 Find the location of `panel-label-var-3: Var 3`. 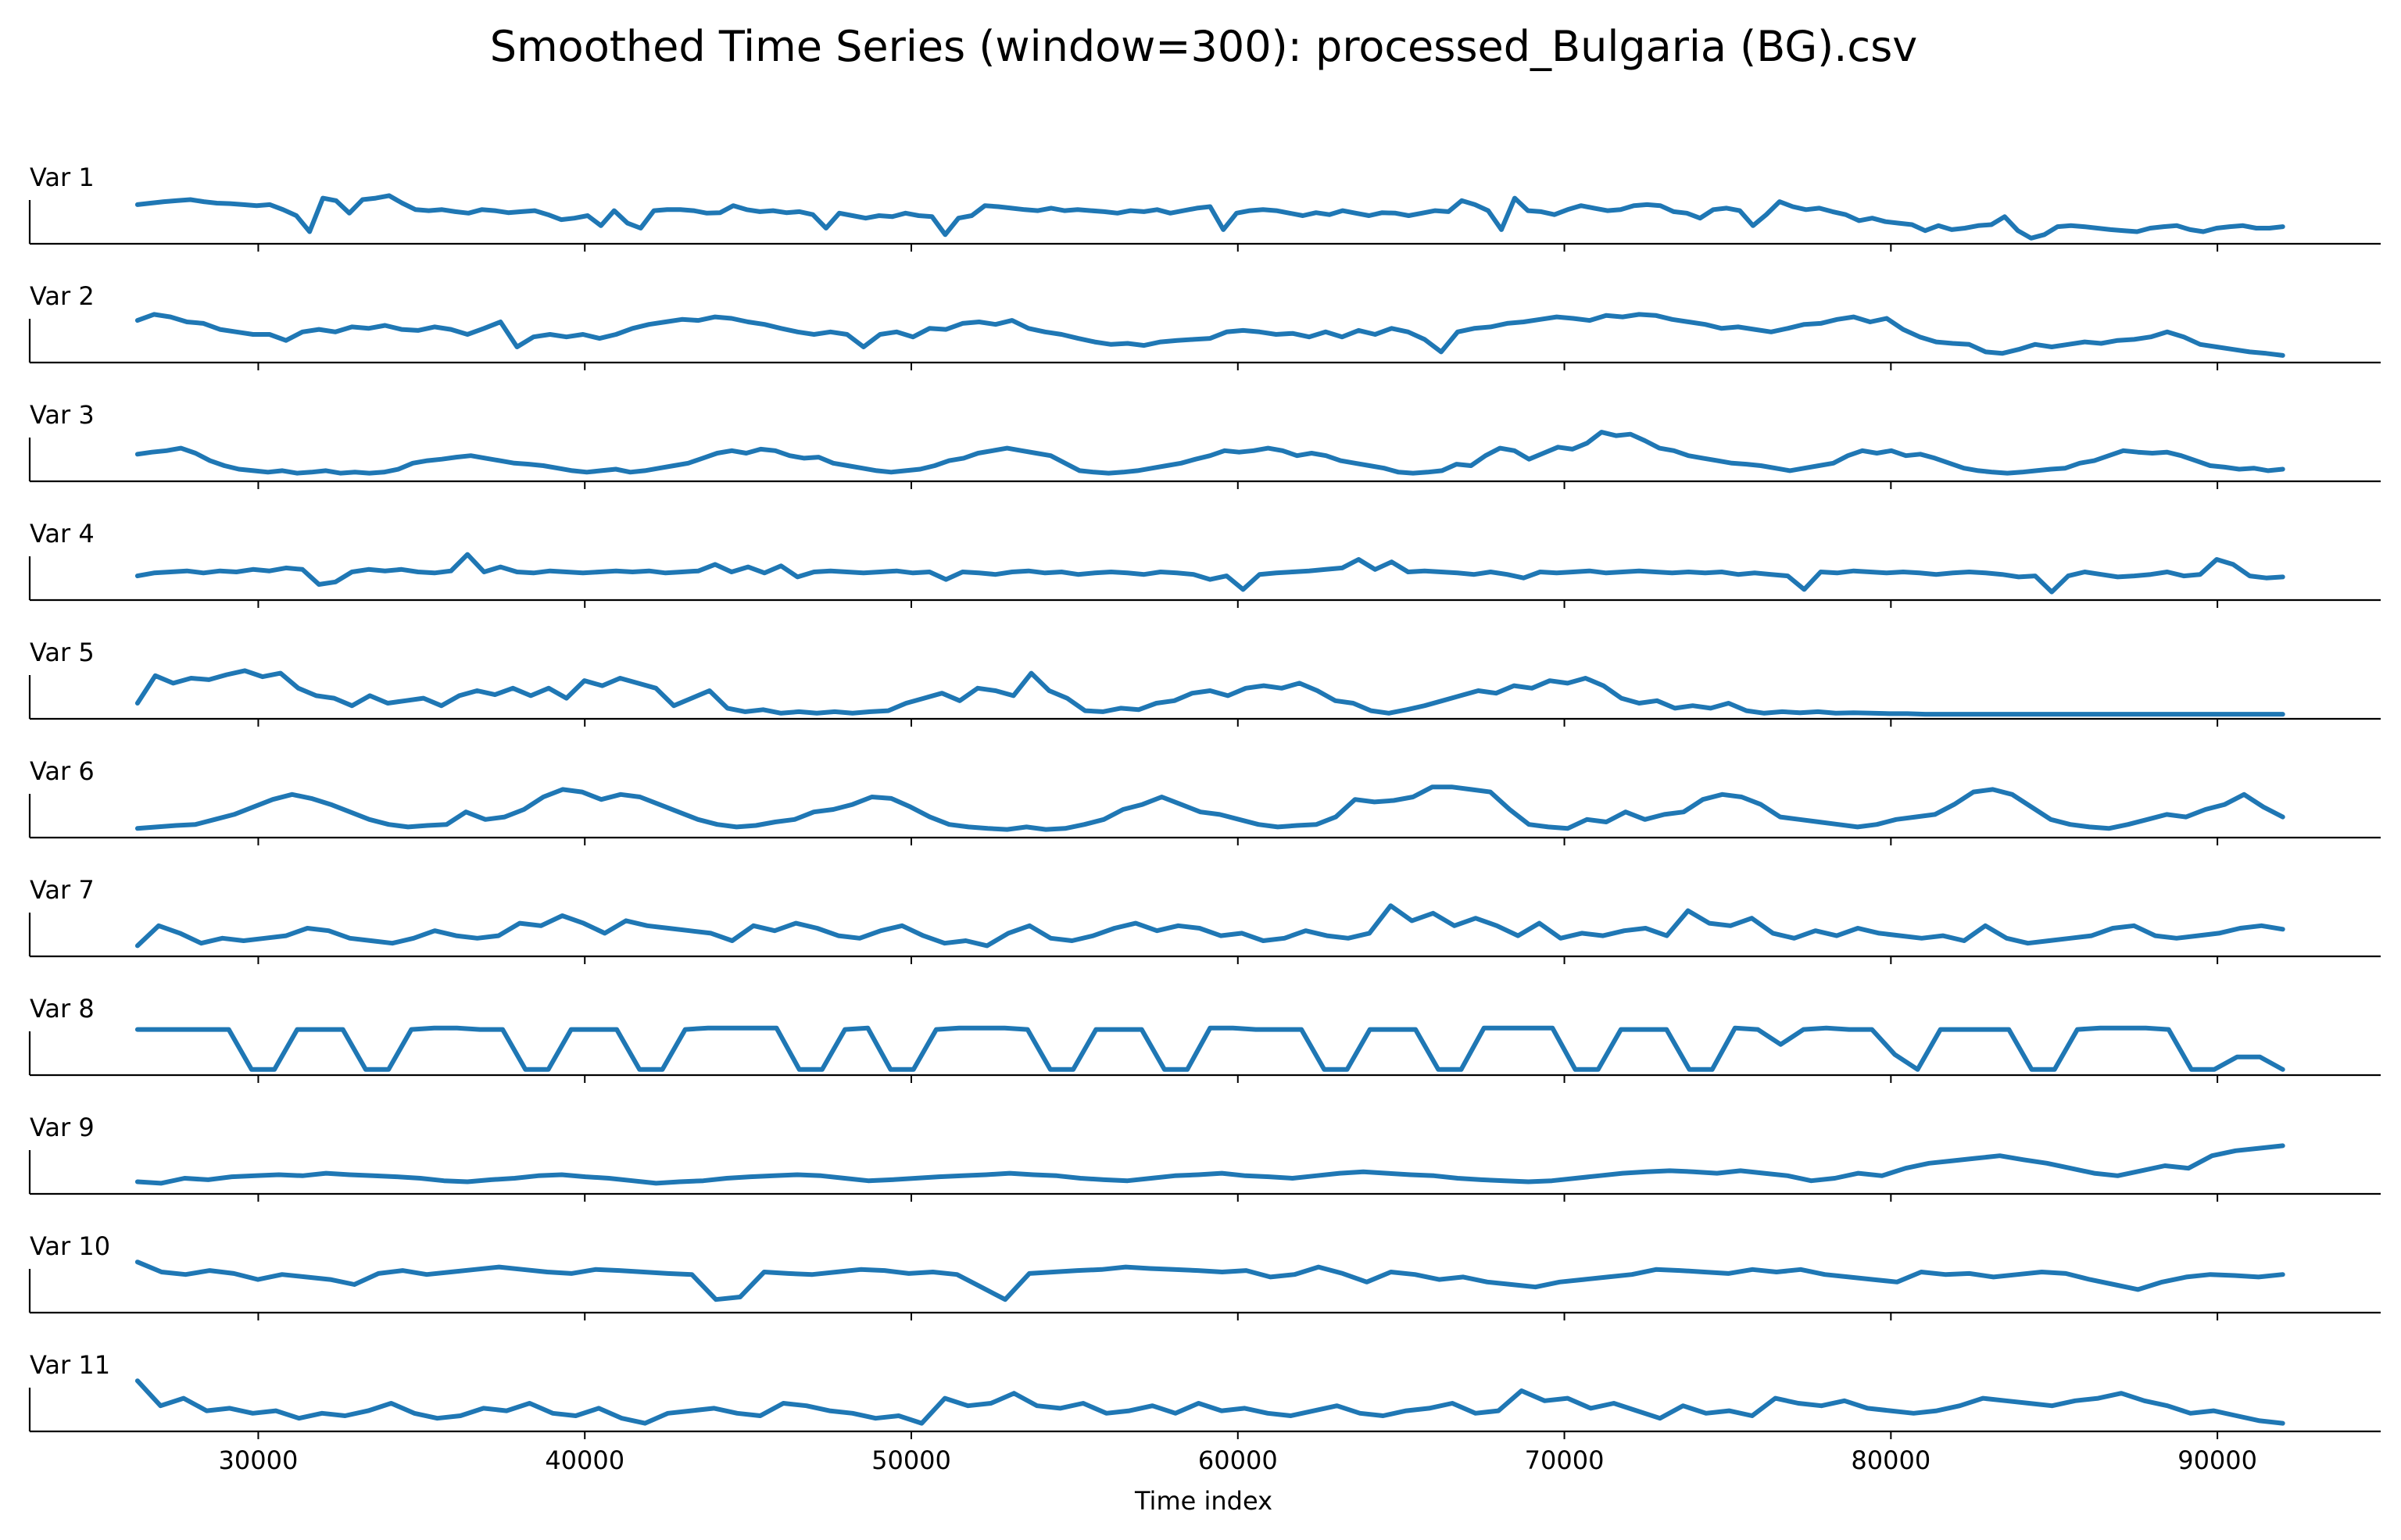

panel-label-var-3: Var 3 is located at coordinates (63, 415).